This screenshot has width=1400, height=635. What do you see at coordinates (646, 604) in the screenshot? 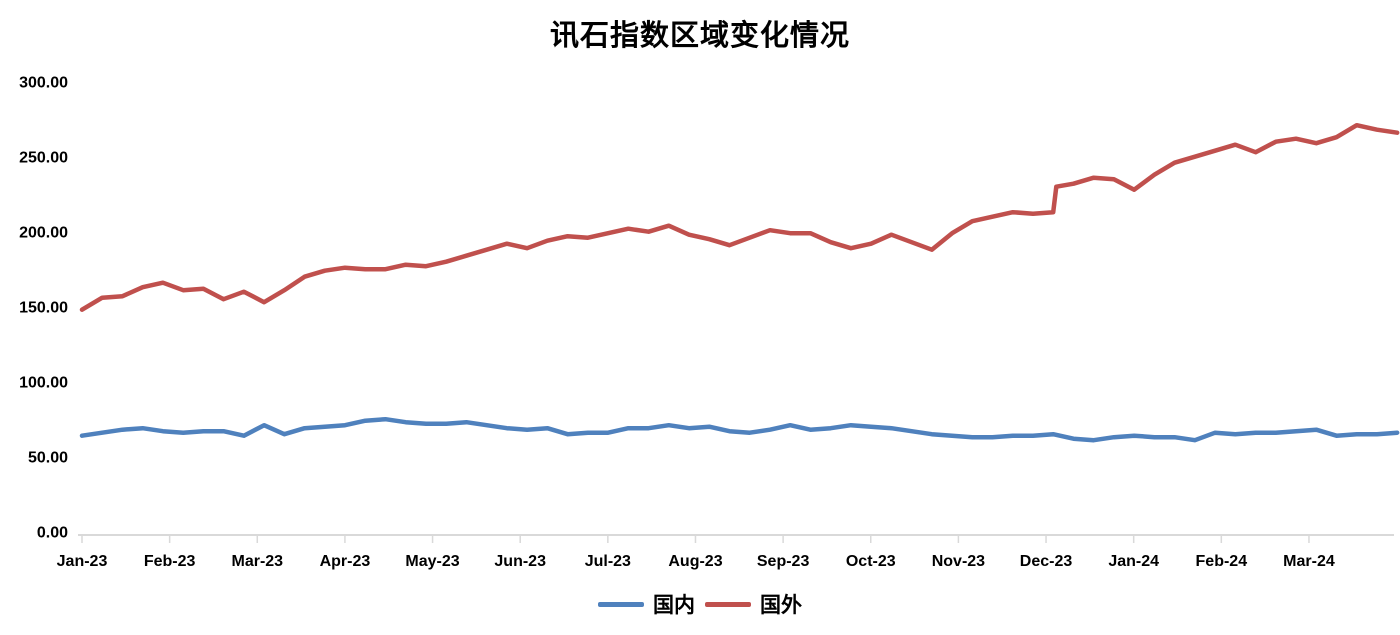
I see `legend-item-domestic: 国内` at bounding box center [646, 604].